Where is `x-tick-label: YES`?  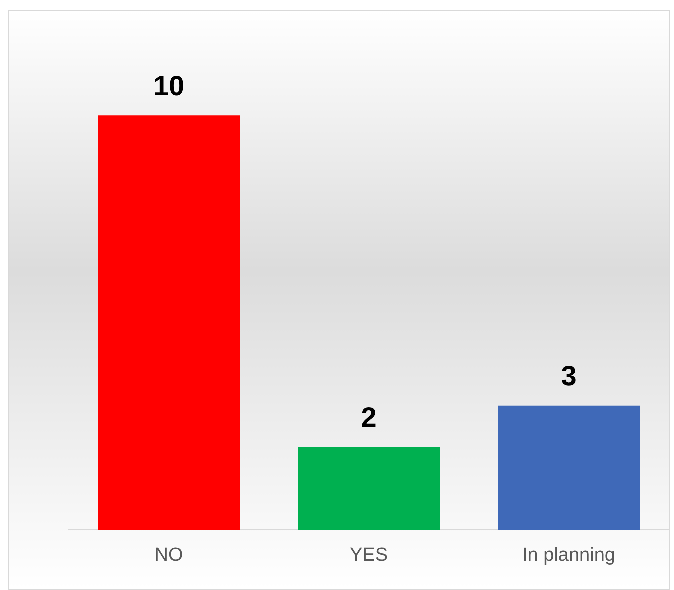 x-tick-label: YES is located at coordinates (369, 555).